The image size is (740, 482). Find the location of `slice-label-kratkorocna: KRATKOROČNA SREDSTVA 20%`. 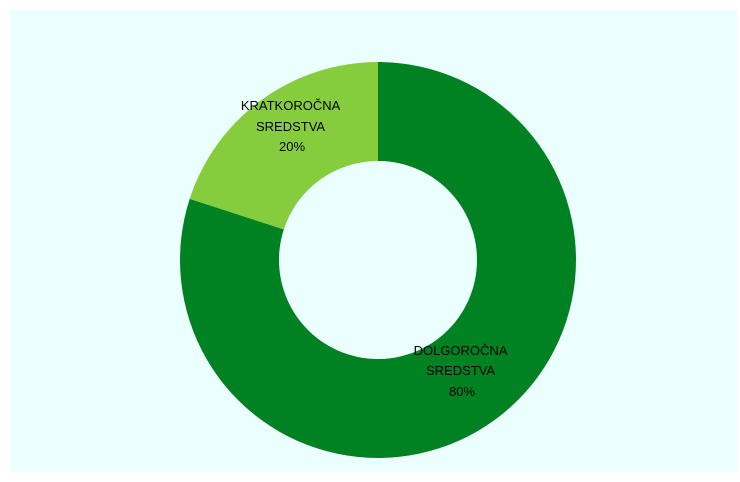

slice-label-kratkorocna: KRATKOROČNA SREDSTVA 20% is located at coordinates (292, 126).